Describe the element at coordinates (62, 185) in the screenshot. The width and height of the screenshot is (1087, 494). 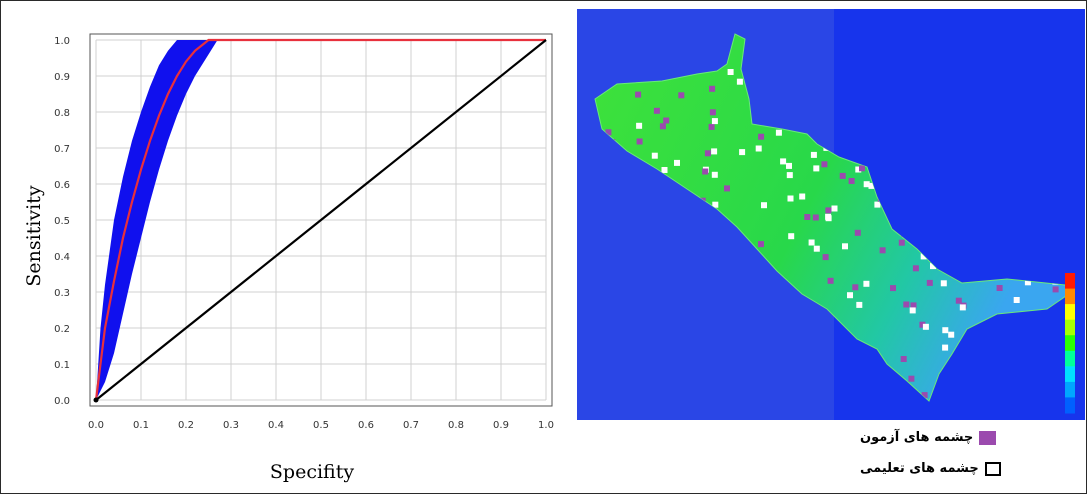
I see `y-tick-label: 0.6` at that location.